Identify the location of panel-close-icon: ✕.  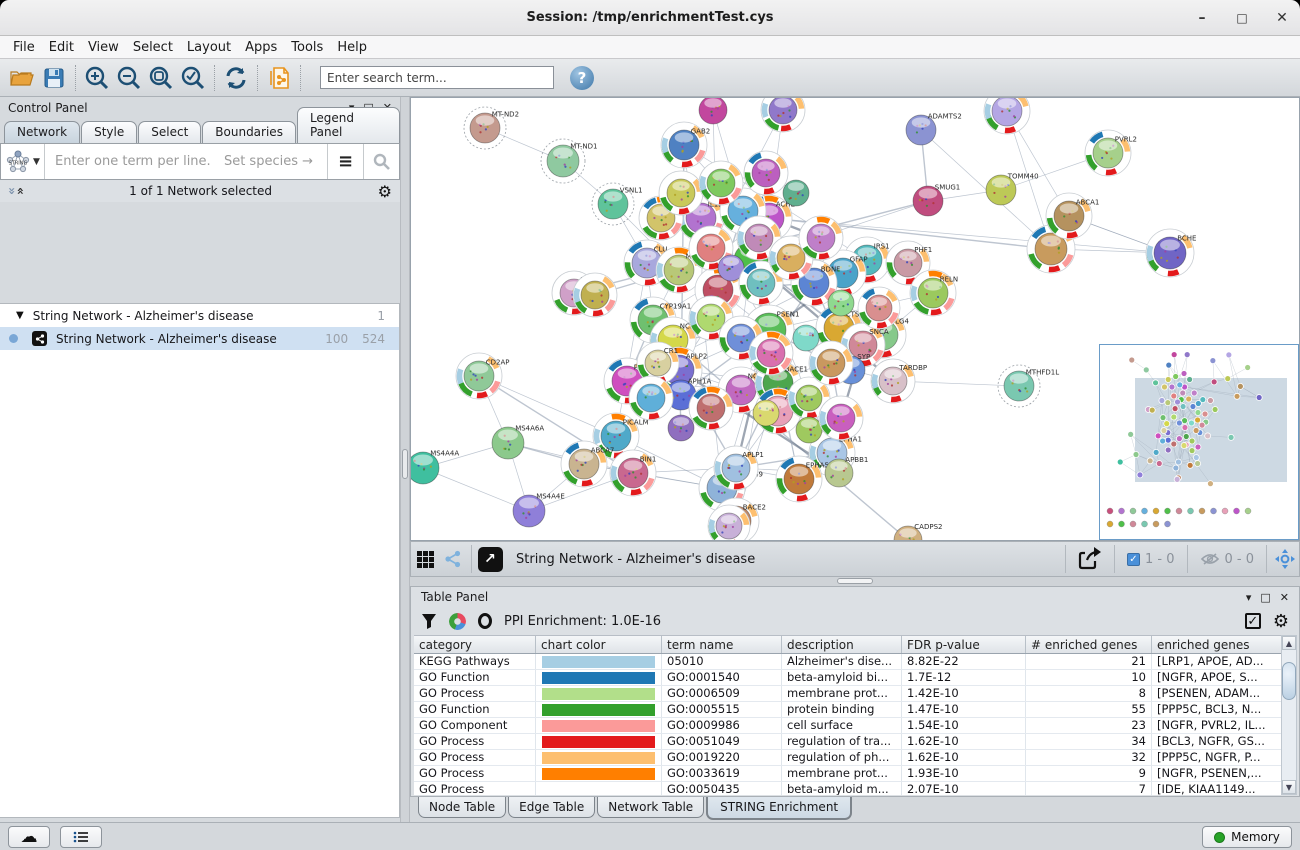
(1284, 597).